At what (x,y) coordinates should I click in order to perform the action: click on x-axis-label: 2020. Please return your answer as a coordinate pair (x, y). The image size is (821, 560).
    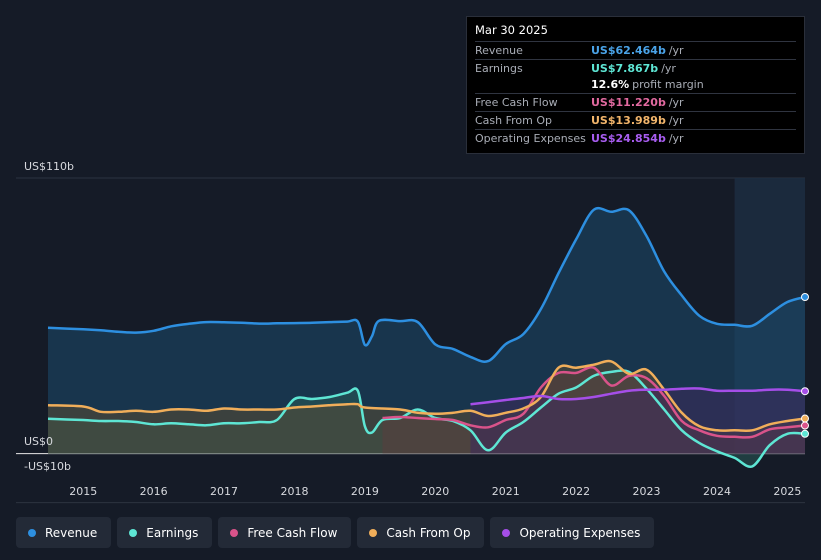
    Looking at the image, I should click on (435, 491).